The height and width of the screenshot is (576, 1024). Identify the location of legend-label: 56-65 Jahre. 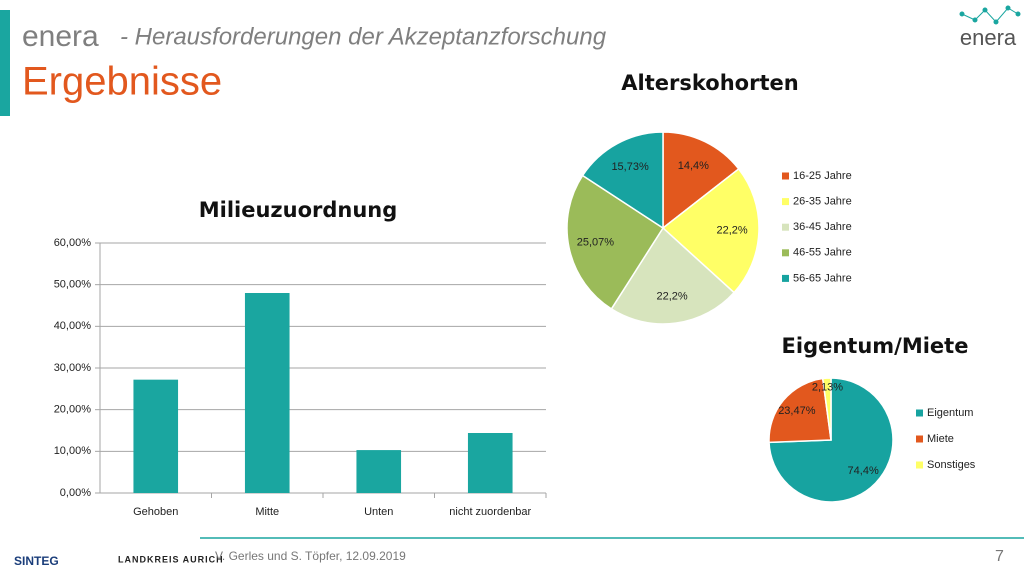
(822, 278).